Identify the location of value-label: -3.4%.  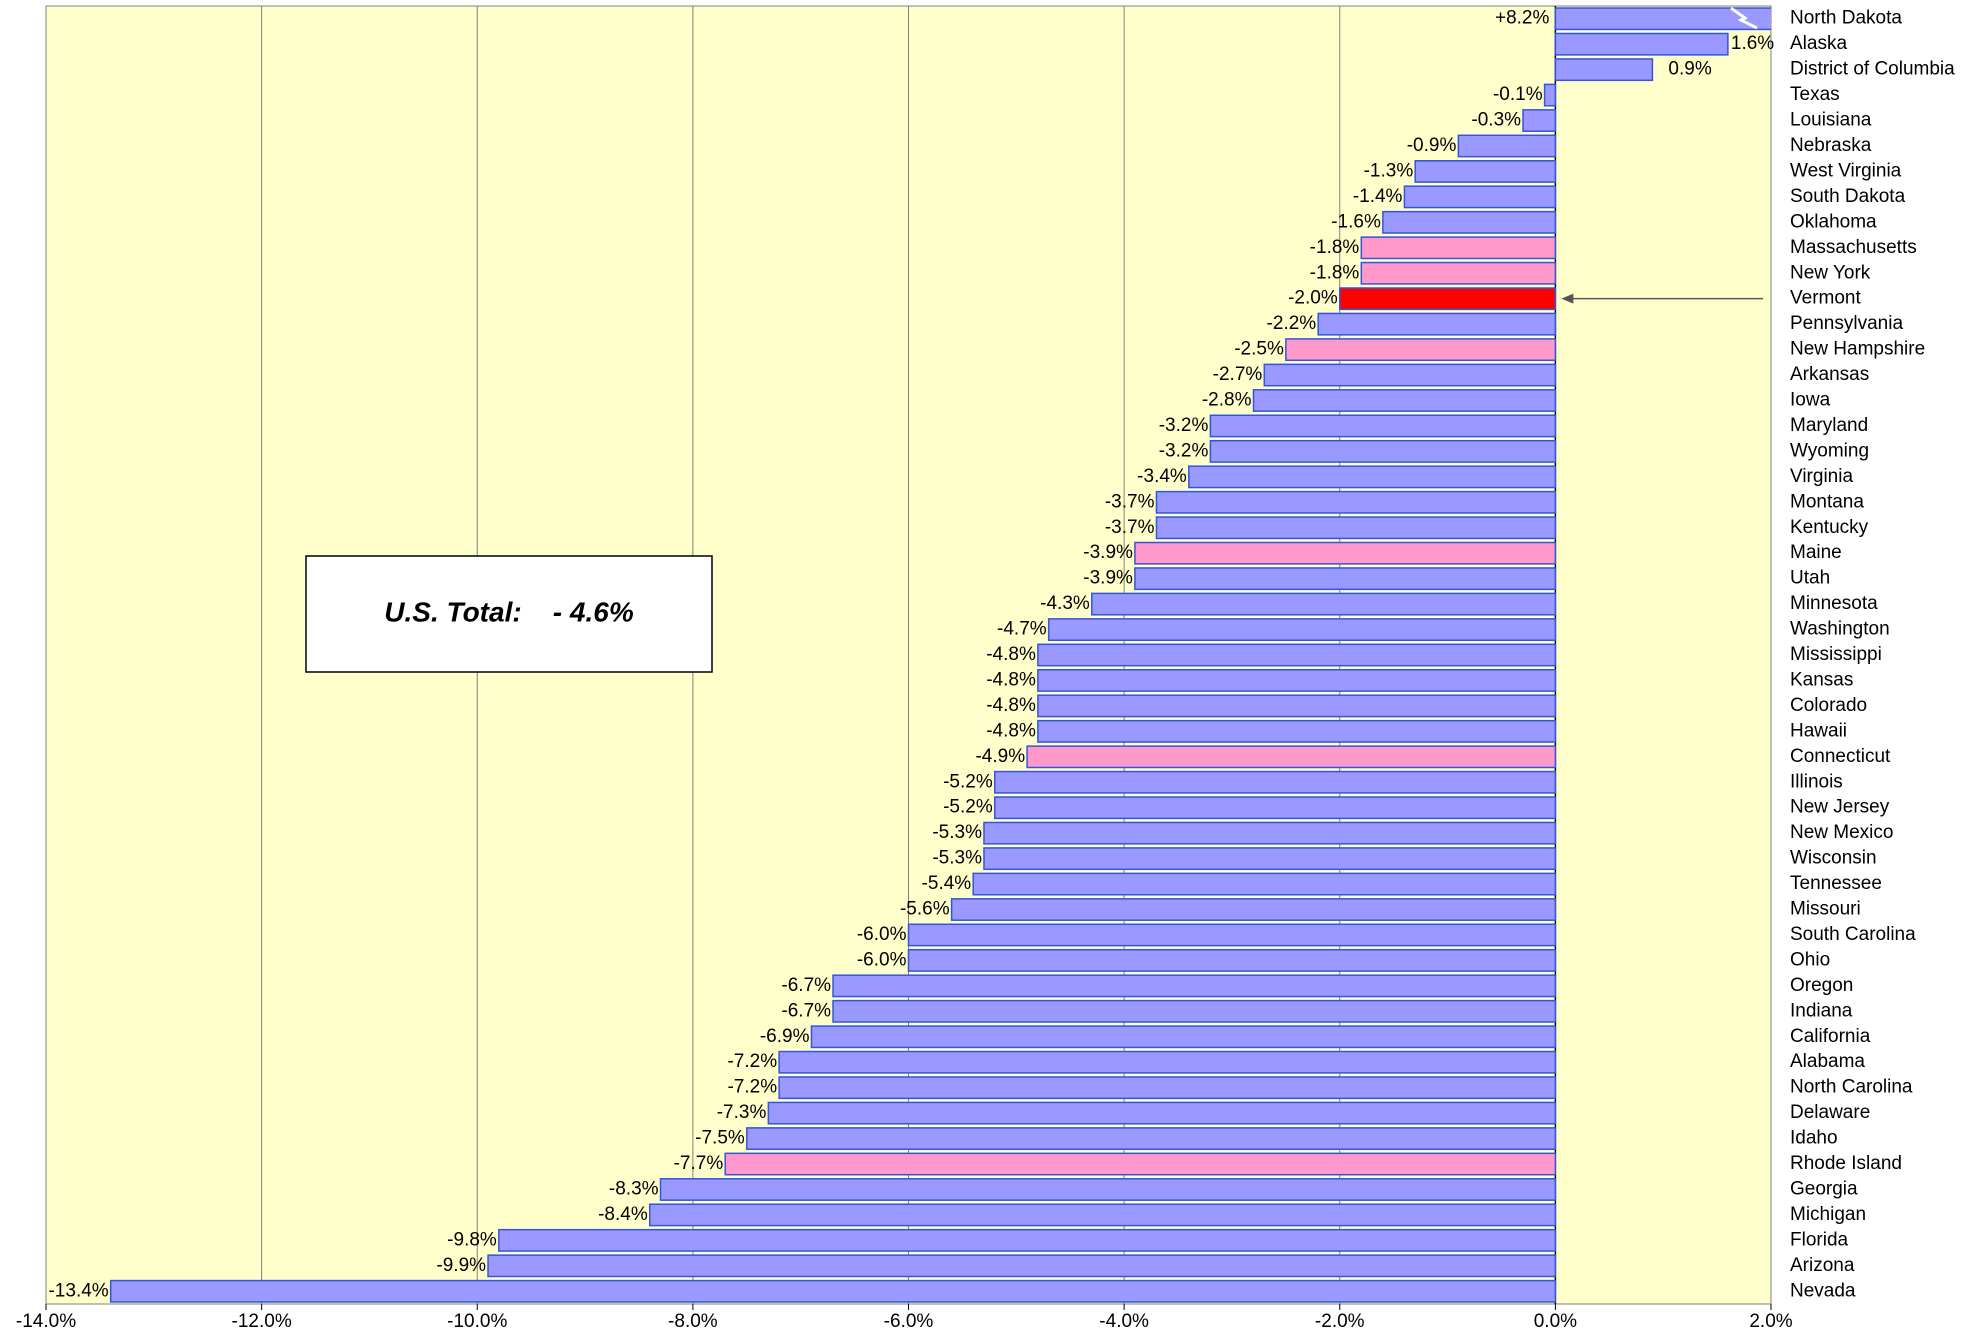
(1162, 476).